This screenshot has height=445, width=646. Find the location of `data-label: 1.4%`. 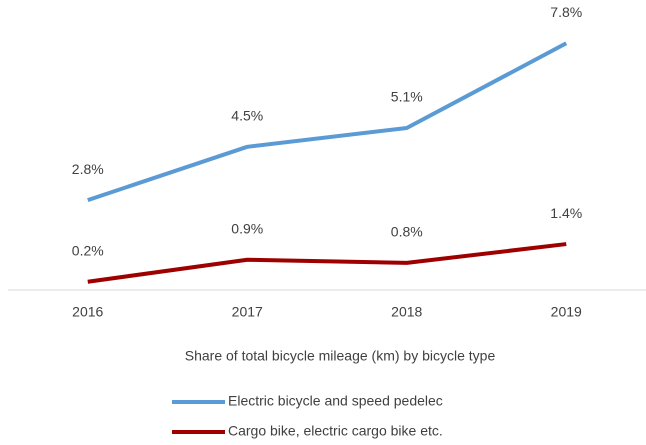

data-label: 1.4% is located at coordinates (566, 213).